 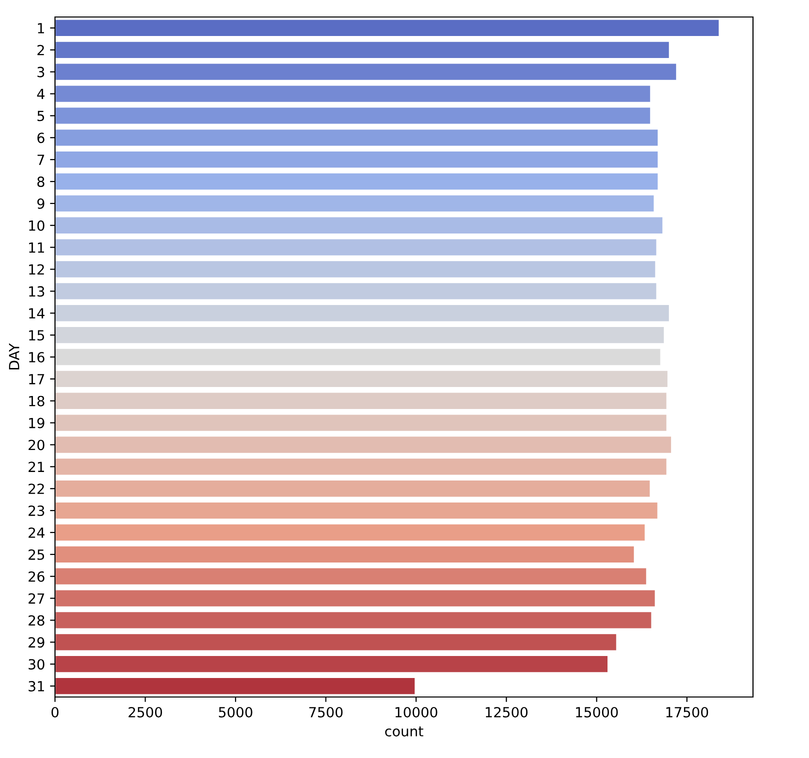 What do you see at coordinates (36, 620) in the screenshot?
I see `y-tick-label: 28` at bounding box center [36, 620].